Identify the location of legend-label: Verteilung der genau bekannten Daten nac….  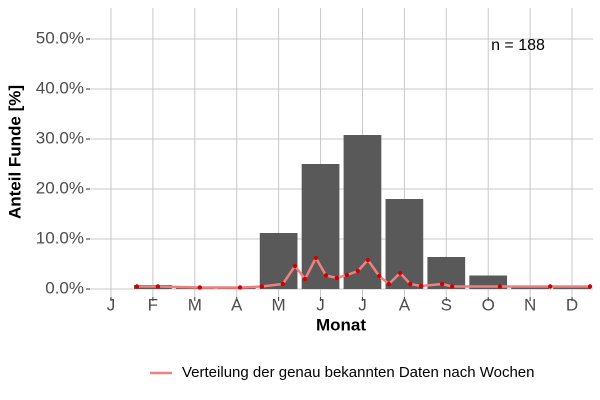
(358, 372).